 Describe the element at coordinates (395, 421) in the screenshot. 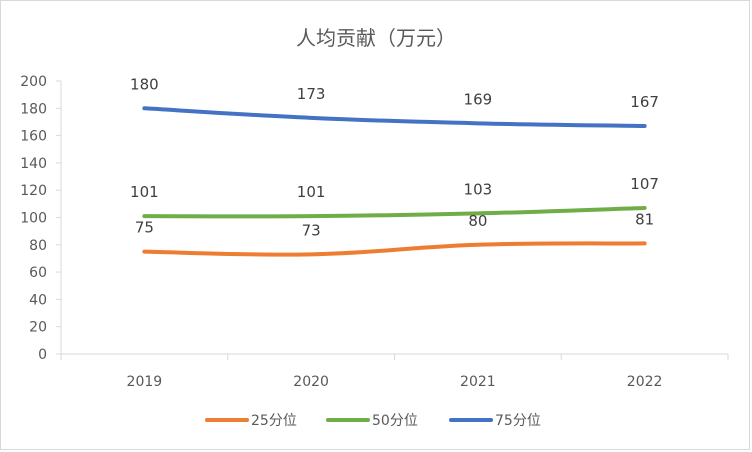

I see `legend-label: 50分位` at that location.